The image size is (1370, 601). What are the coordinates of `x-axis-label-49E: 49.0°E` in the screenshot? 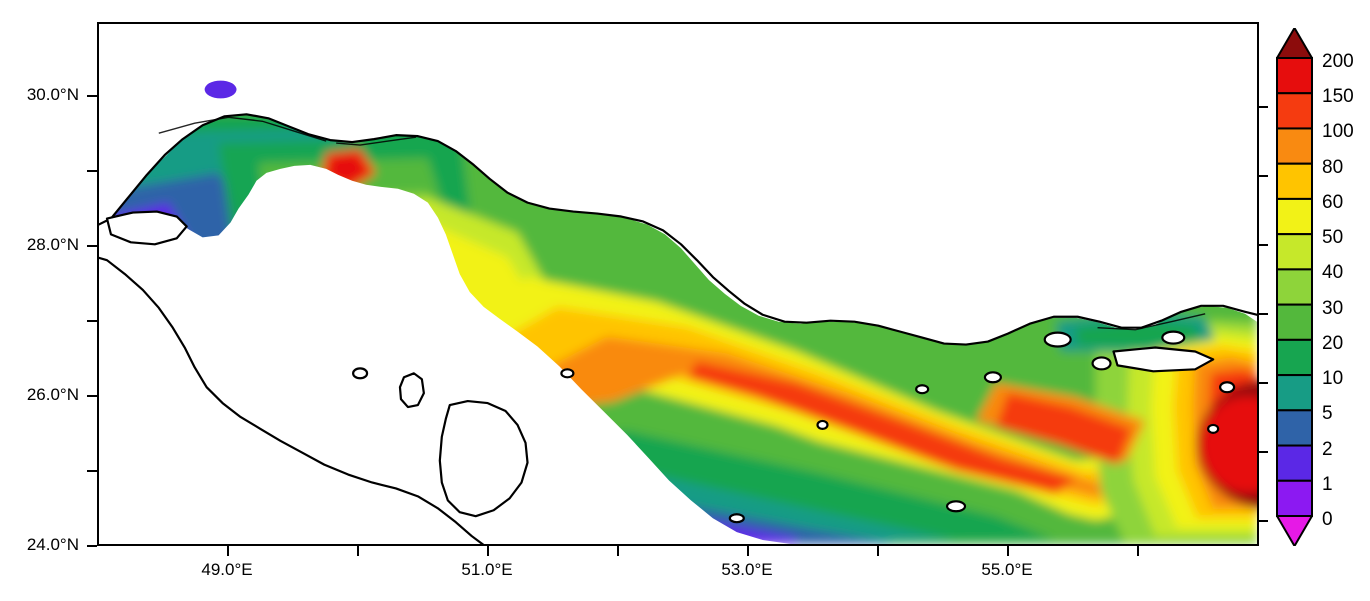 It's located at (227, 569).